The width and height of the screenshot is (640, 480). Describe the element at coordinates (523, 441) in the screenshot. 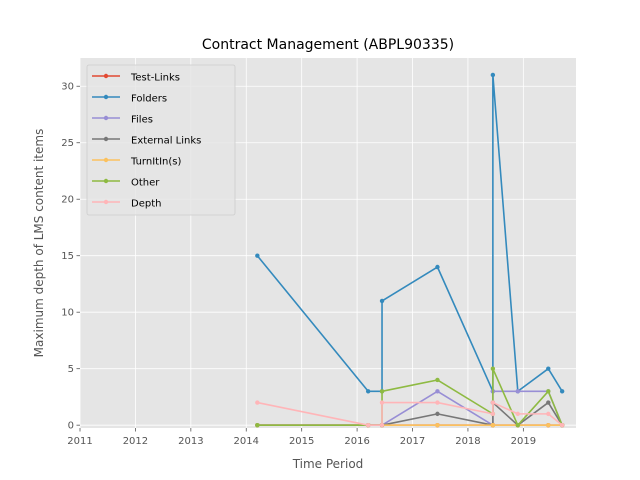

I see `x-tick-label: 2019` at that location.